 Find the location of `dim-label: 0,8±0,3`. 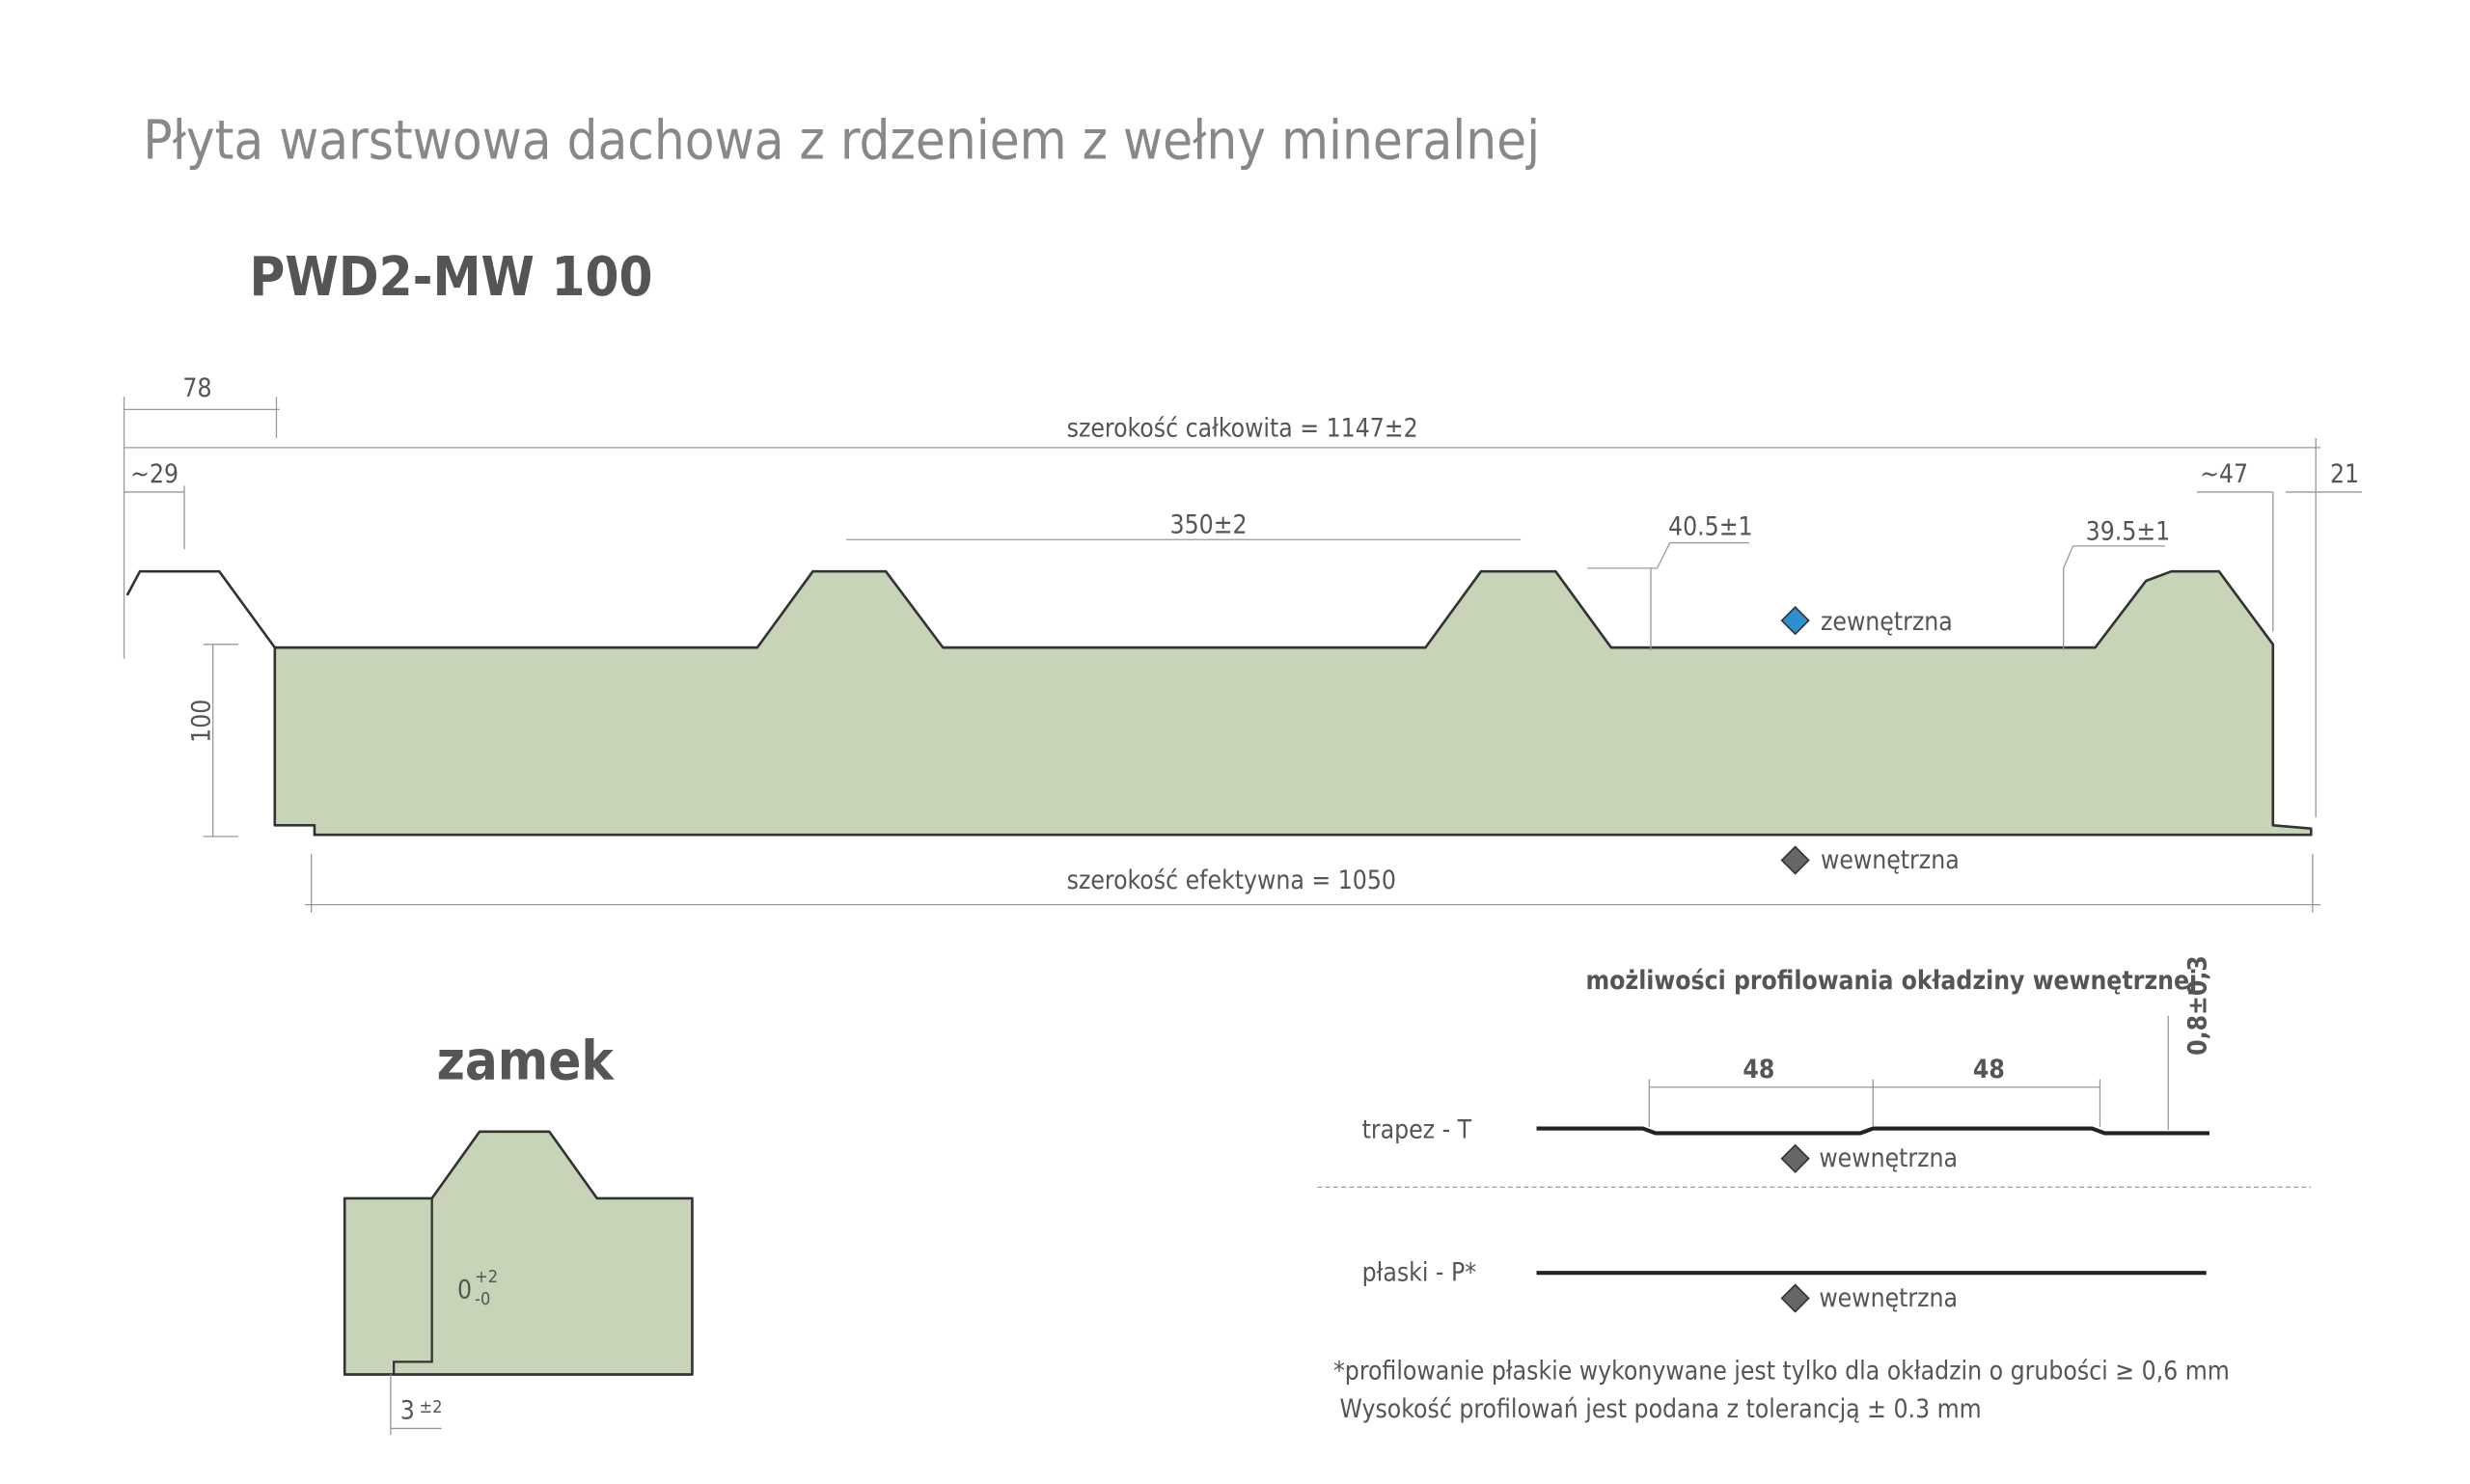

dim-label: 0,8±0,3 is located at coordinates (2198, 1005).